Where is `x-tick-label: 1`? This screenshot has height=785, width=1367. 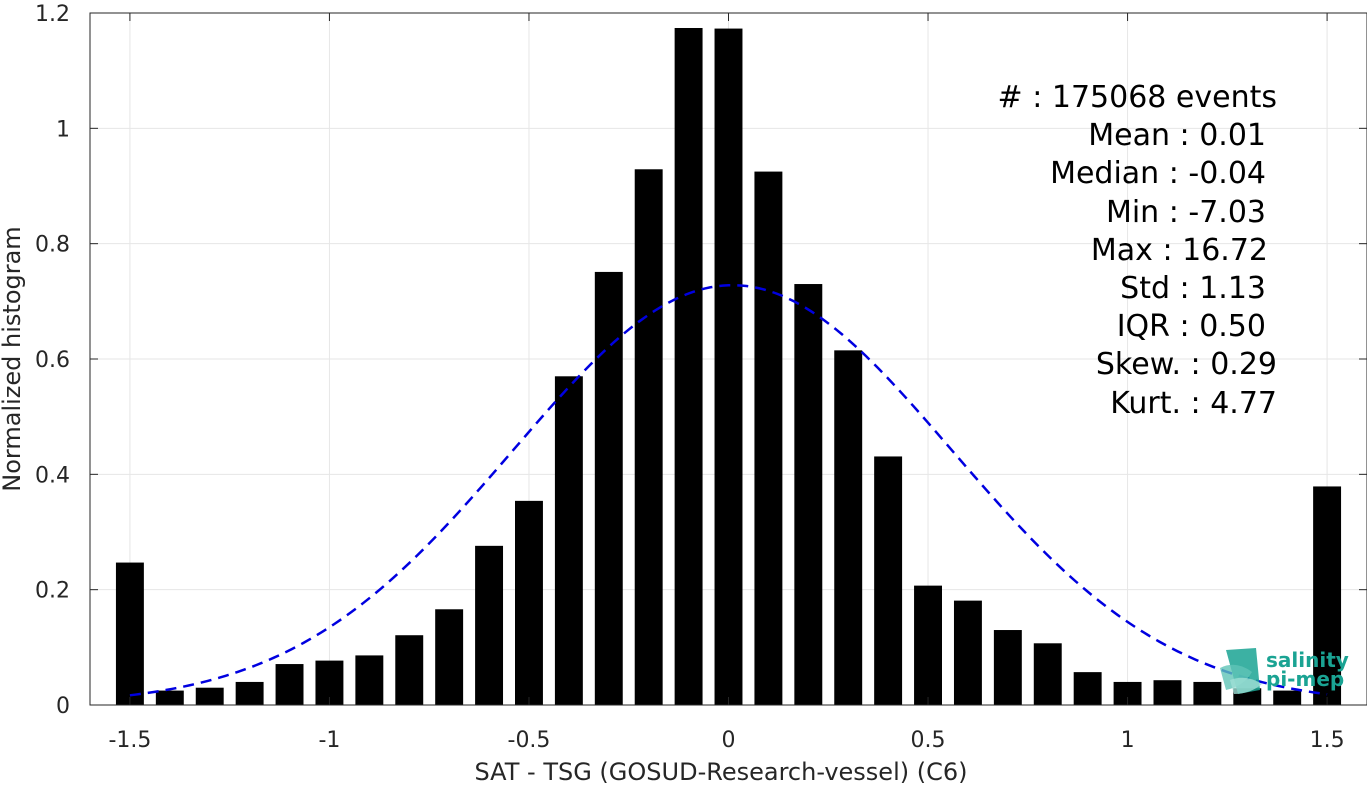
x-tick-label: 1 is located at coordinates (1128, 740).